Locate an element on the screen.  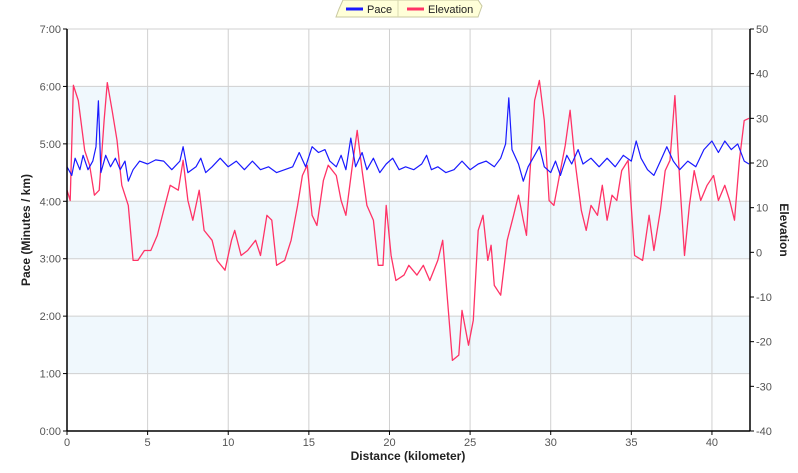
x-tick-label: 40 is located at coordinates (712, 443).